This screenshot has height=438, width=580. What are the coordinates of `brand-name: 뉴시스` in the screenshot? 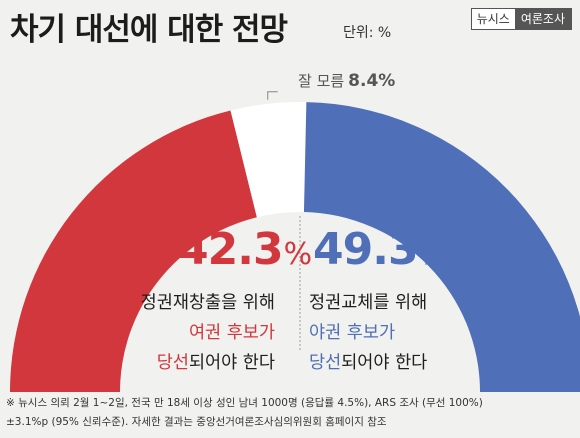 It's located at (493, 19).